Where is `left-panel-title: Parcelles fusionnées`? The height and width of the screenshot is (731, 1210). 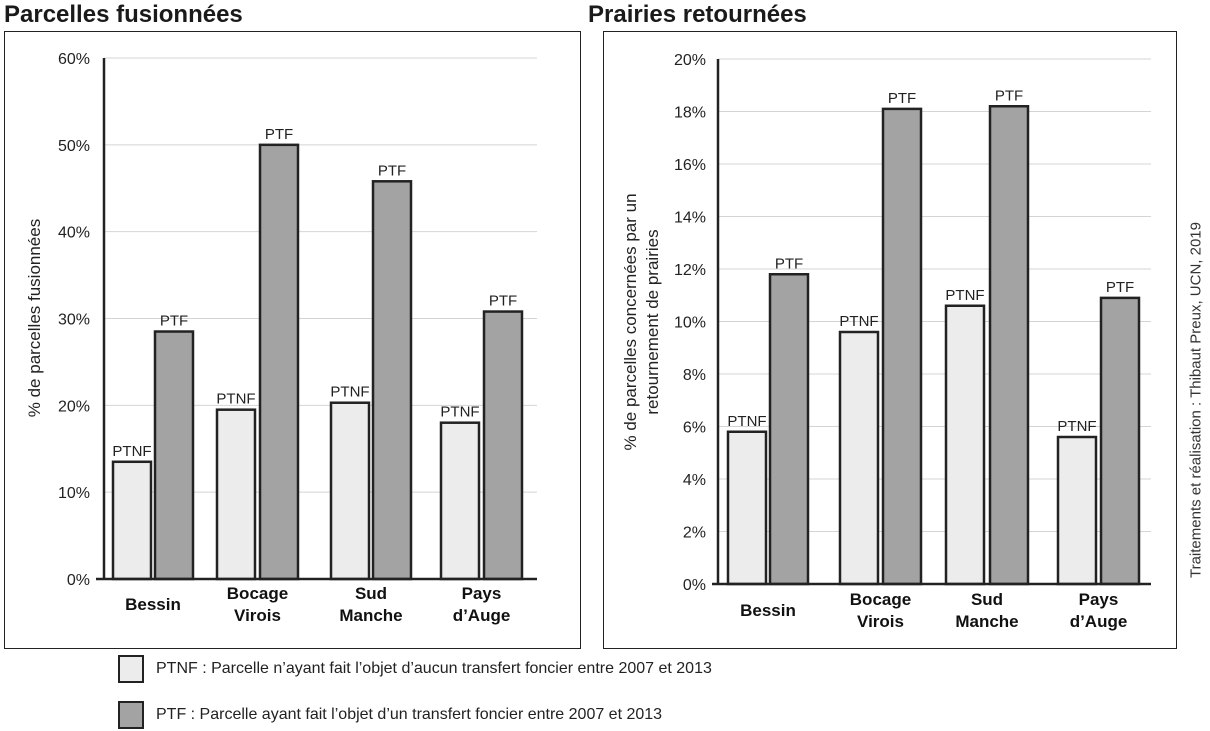
left-panel-title: Parcelles fusionnées is located at coordinates (123, 14).